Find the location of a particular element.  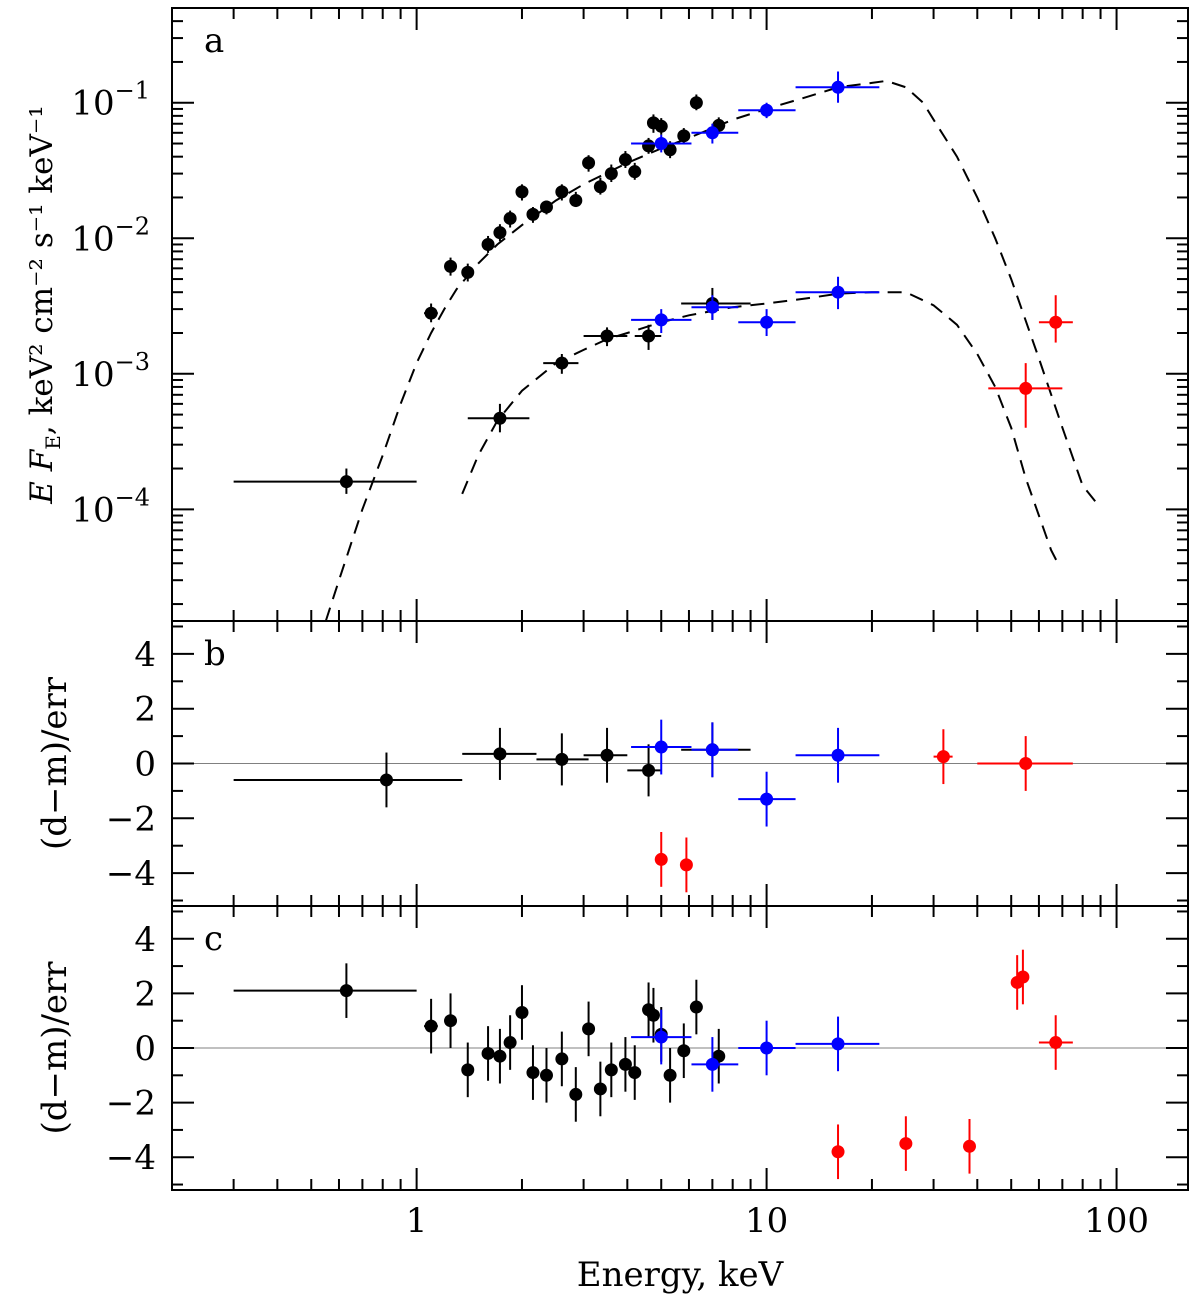

model-curve-faint is located at coordinates (760, 427).